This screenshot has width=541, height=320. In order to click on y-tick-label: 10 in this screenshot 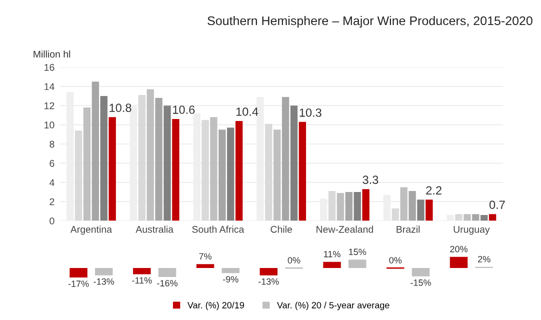, I will do `click(49, 125)`.